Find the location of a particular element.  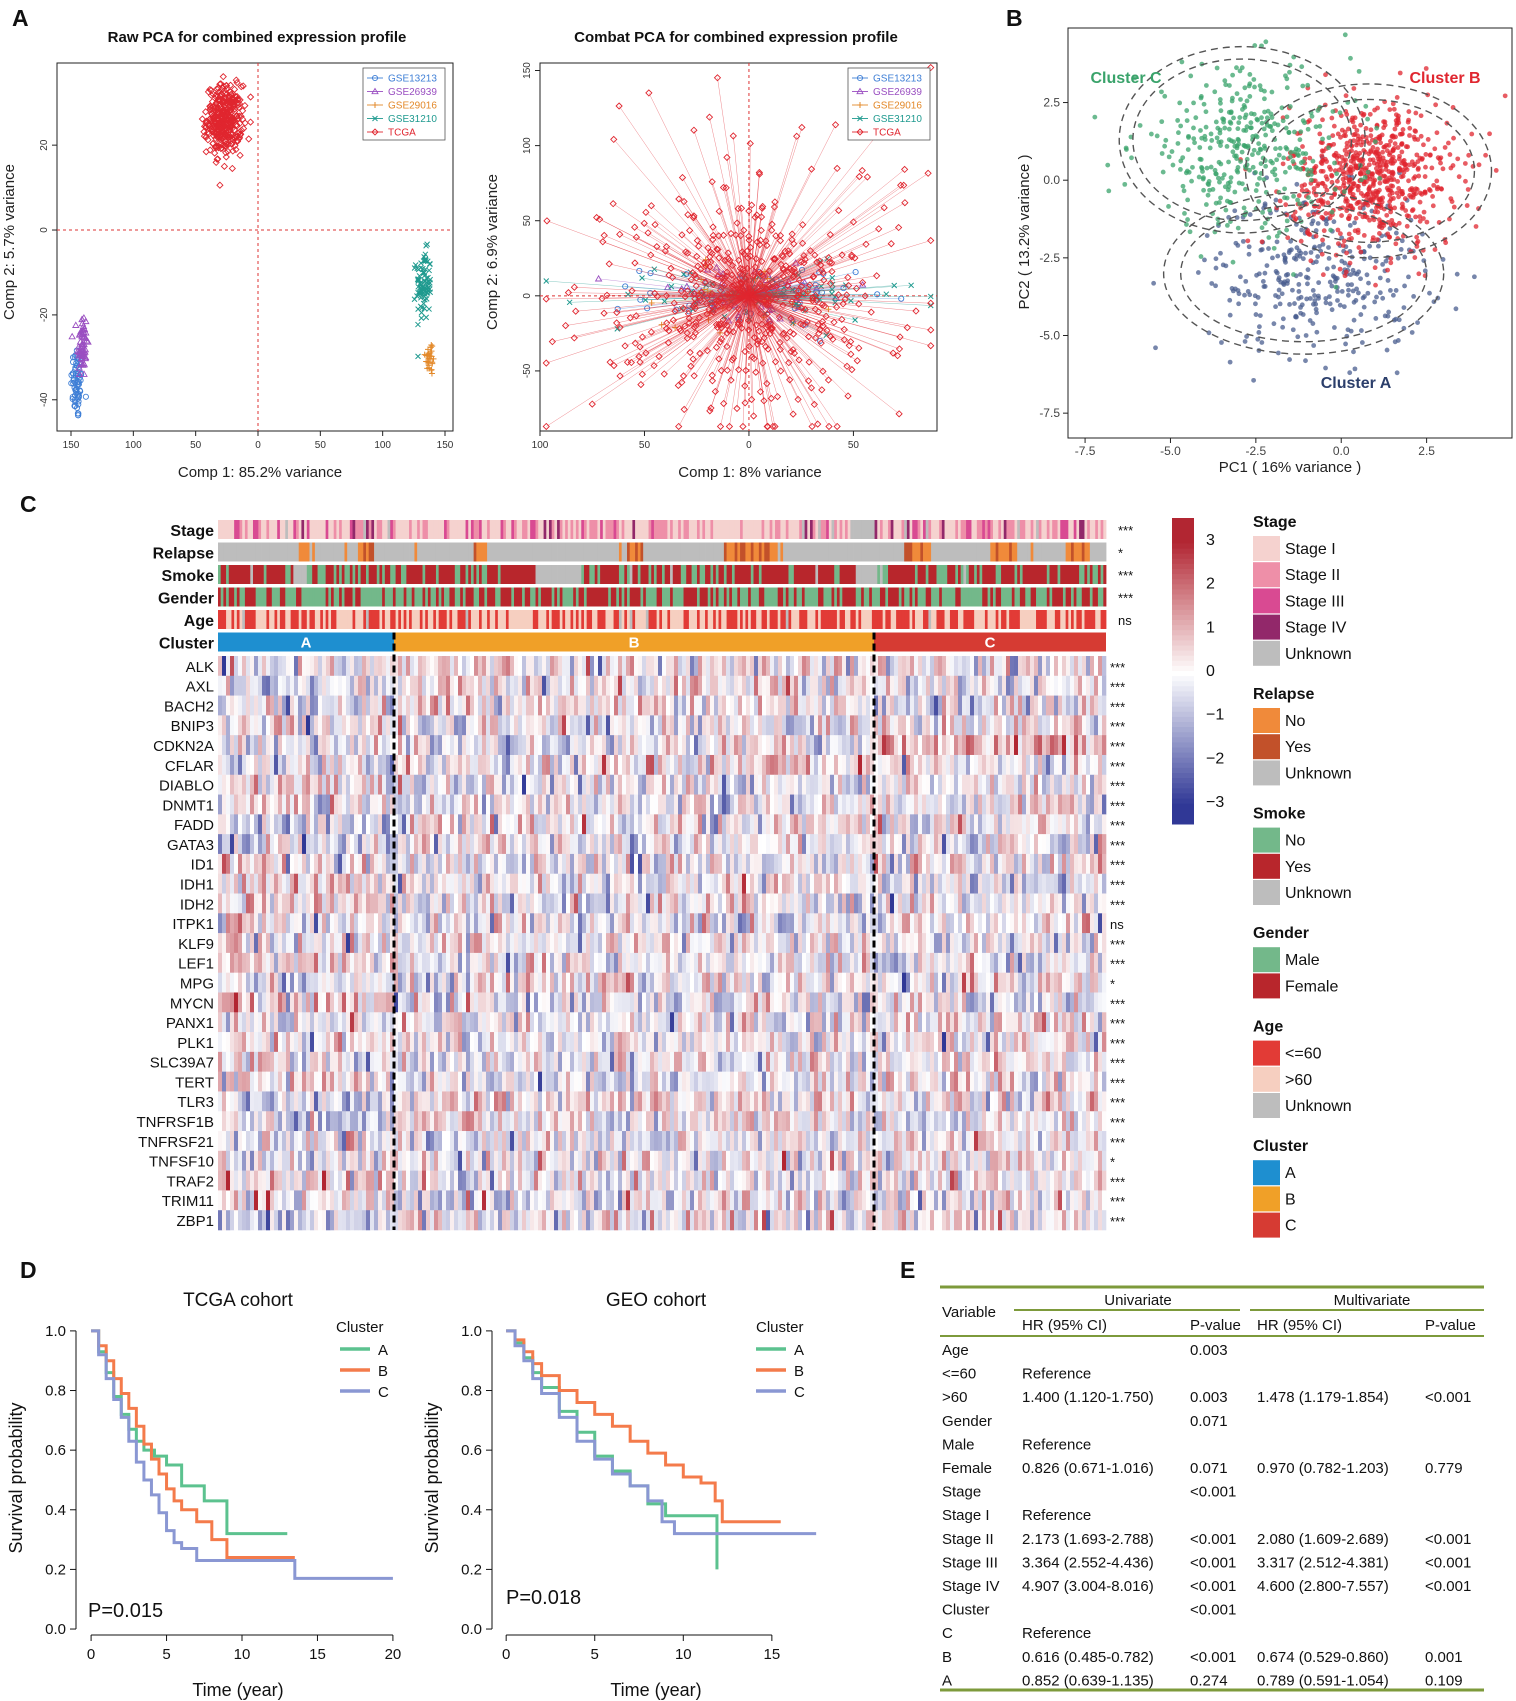

cluster-a-label: Cluster A is located at coordinates (1356, 383).